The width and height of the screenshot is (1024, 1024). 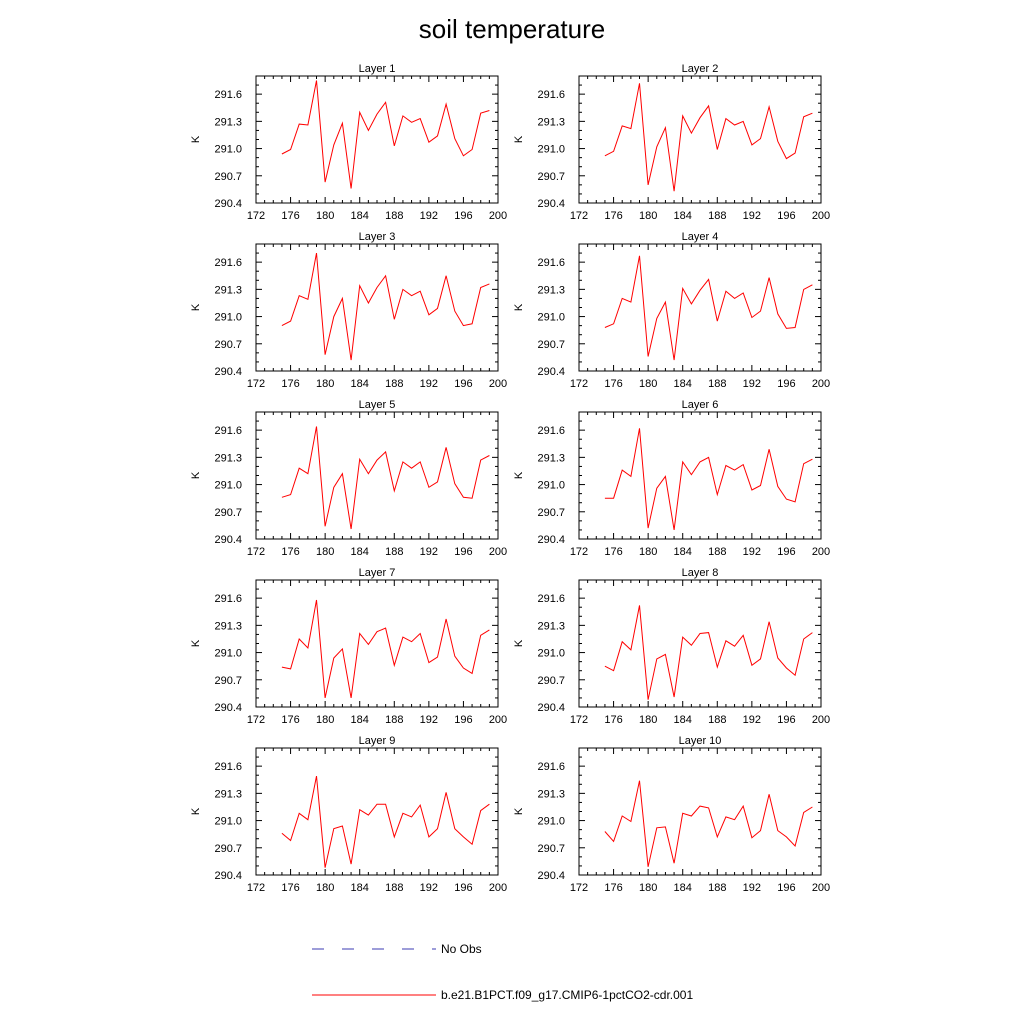 What do you see at coordinates (377, 69) in the screenshot?
I see `panel-title: Layer 1` at bounding box center [377, 69].